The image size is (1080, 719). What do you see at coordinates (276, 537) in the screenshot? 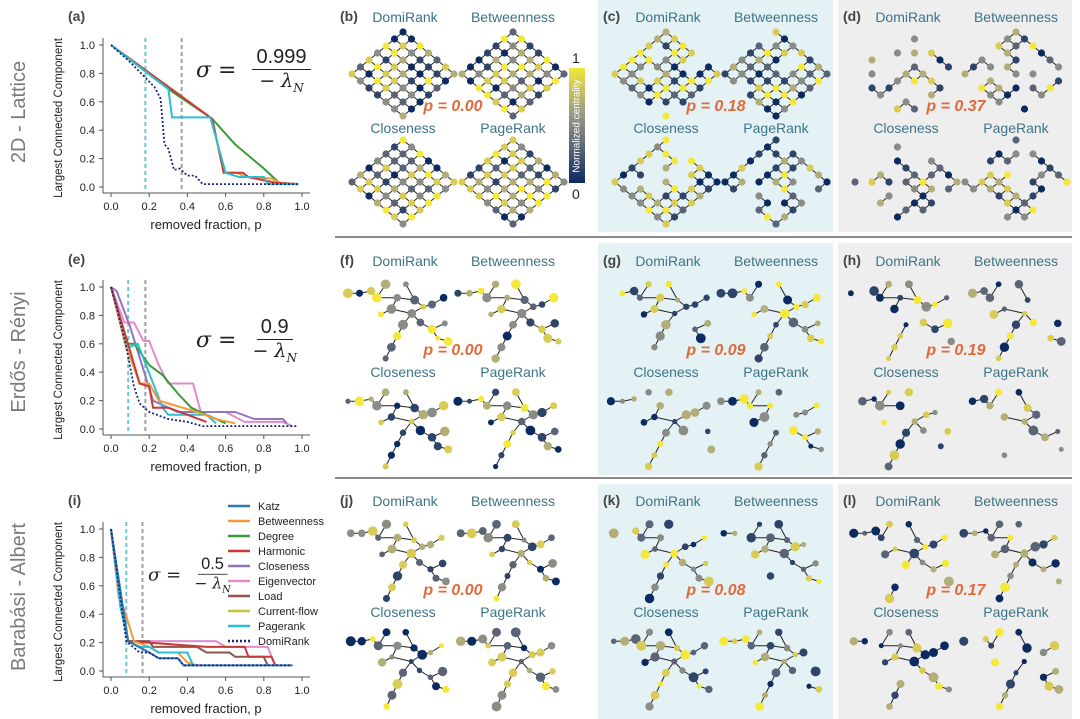
I see `legend-label: Degree` at bounding box center [276, 537].